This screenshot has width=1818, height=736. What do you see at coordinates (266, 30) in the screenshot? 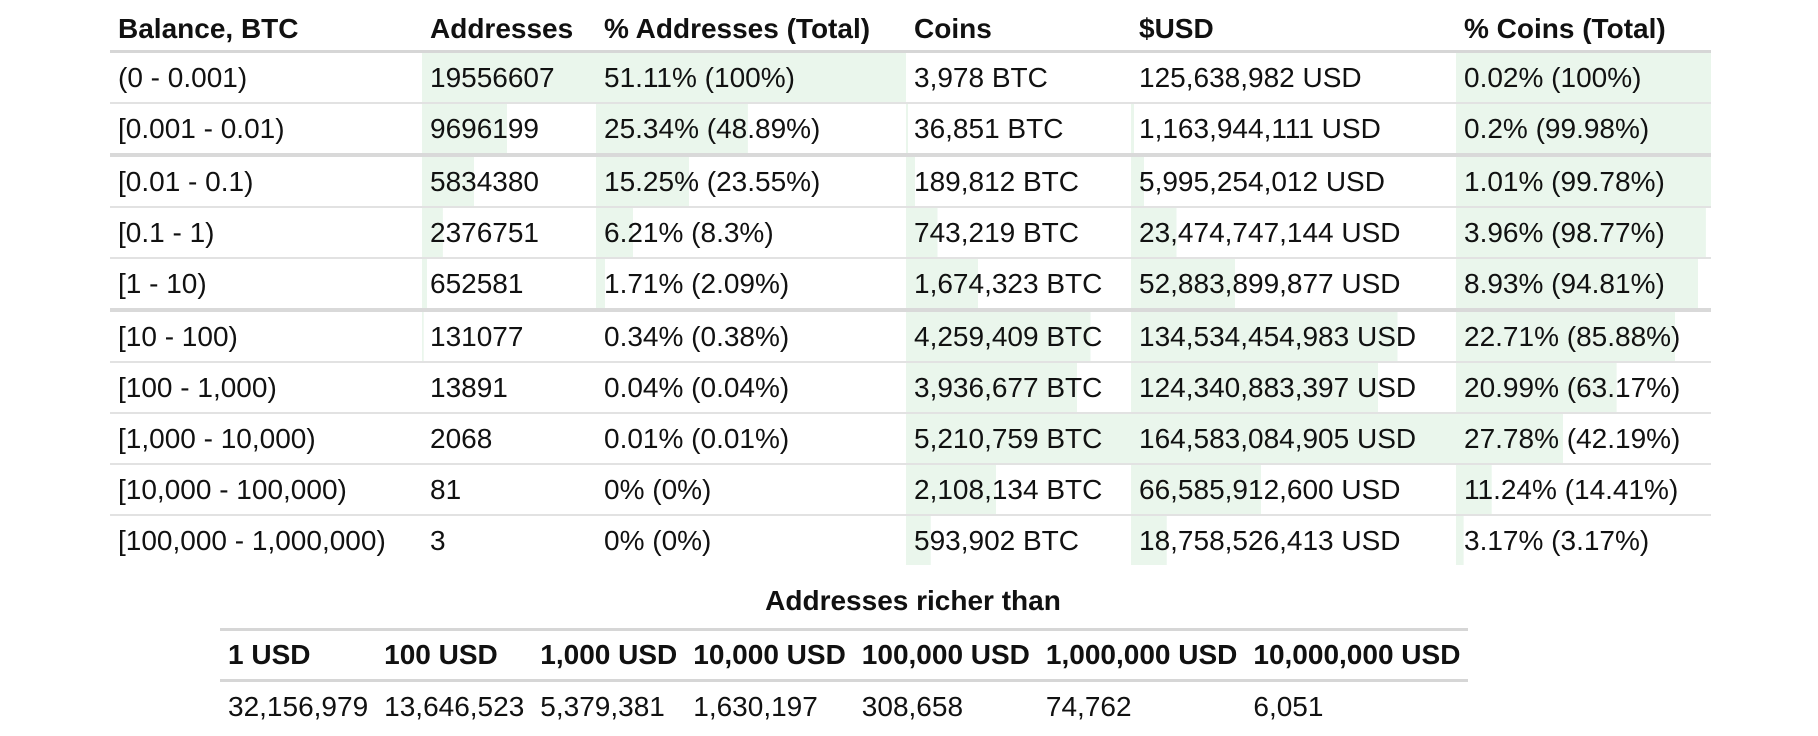
I see `header-balance: Balance, BTC` at bounding box center [266, 30].